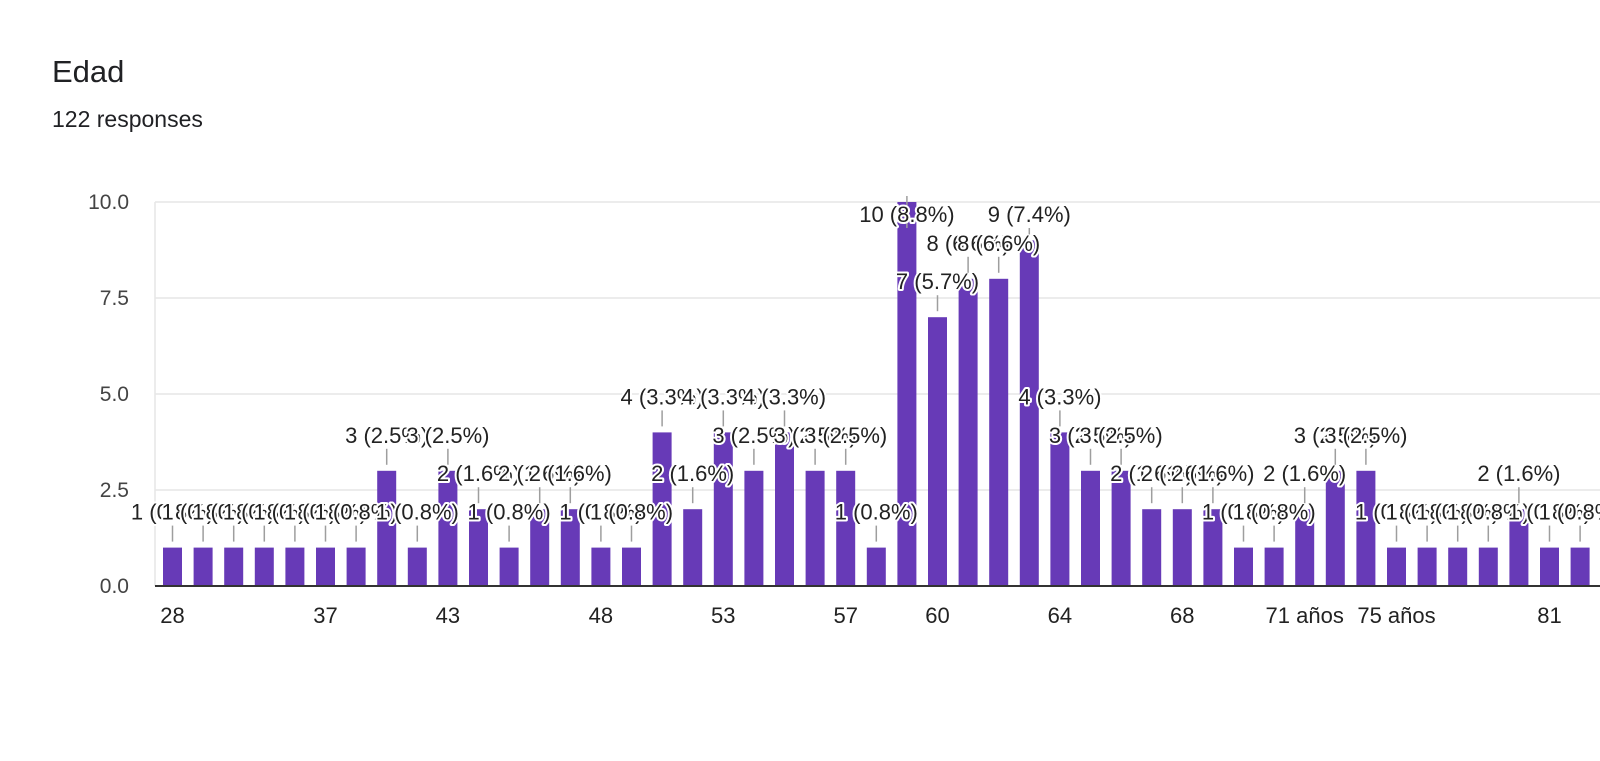 Image resolution: width=1600 pixels, height=761 pixels. Describe the element at coordinates (108, 202) in the screenshot. I see `y-tick-label: 10.0` at that location.